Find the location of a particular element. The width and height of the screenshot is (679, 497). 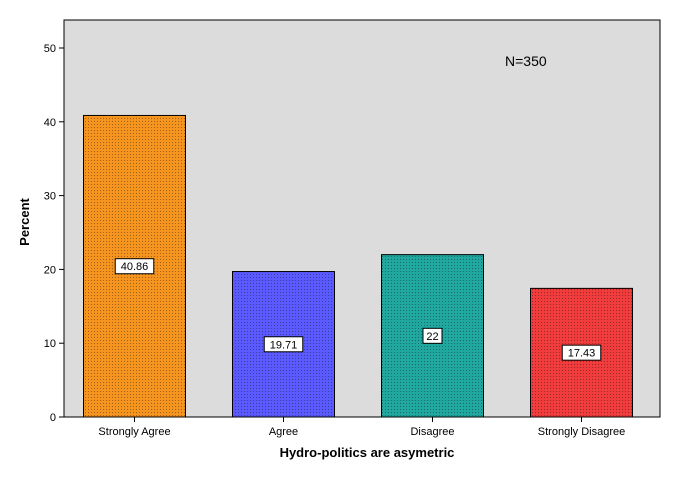

data-label-disagree: 22 is located at coordinates (432, 337).